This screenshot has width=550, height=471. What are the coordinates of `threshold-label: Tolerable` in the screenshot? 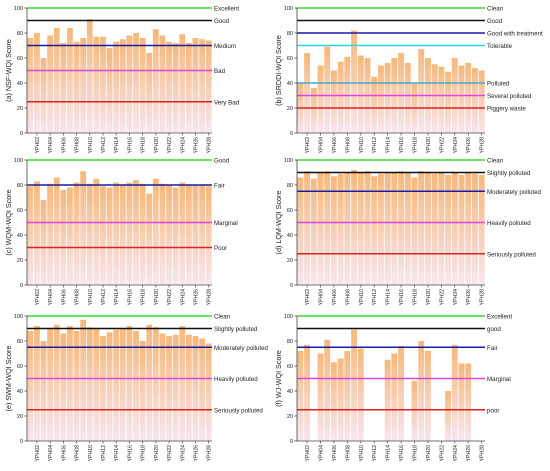 It's located at (500, 46).